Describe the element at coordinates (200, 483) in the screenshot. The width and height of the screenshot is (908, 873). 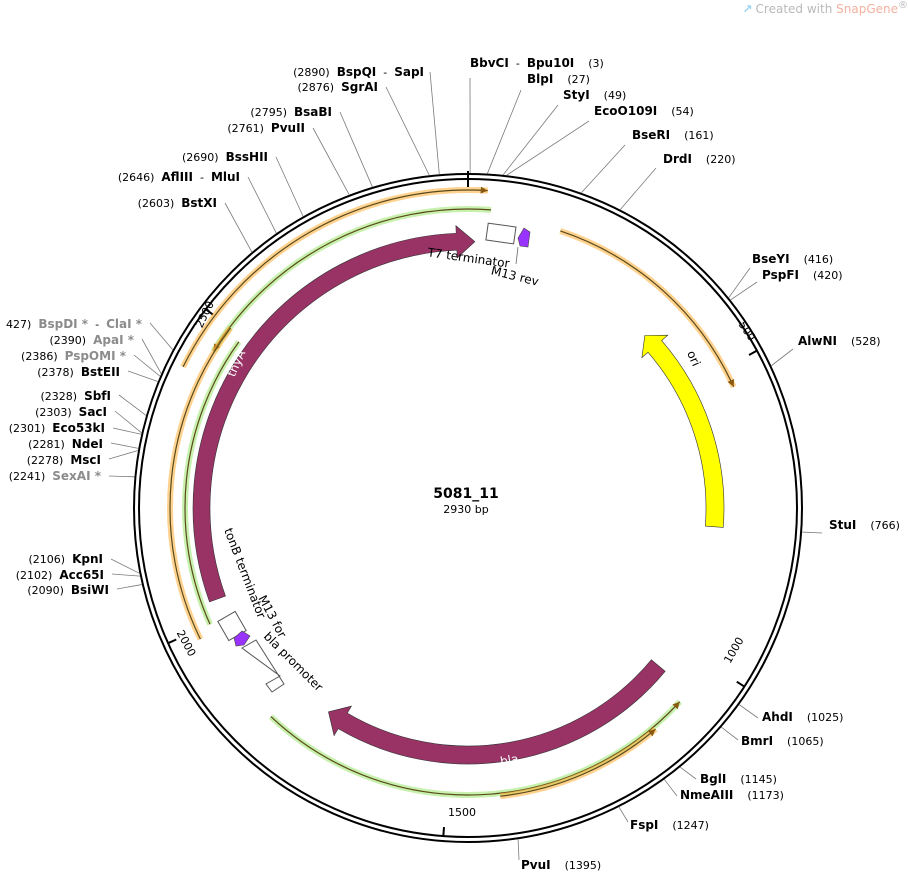
I see `orf-arc-left-outer` at that location.